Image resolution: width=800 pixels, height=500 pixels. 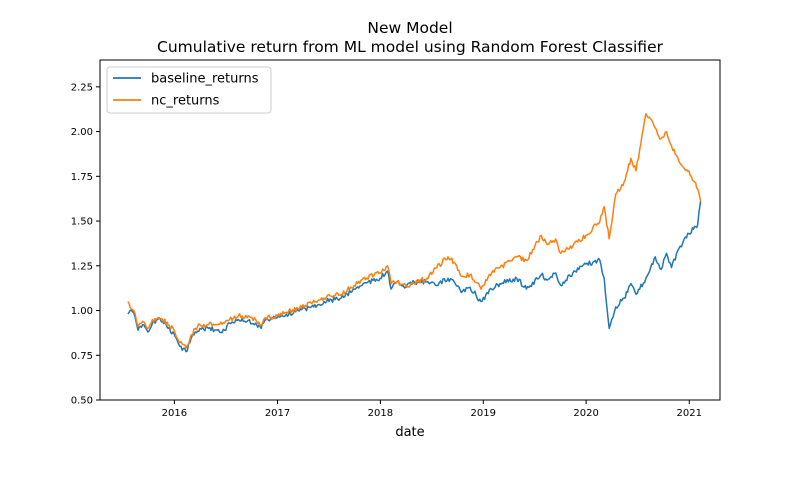 What do you see at coordinates (82, 311) in the screenshot?
I see `y-tick-label: 1.00` at bounding box center [82, 311].